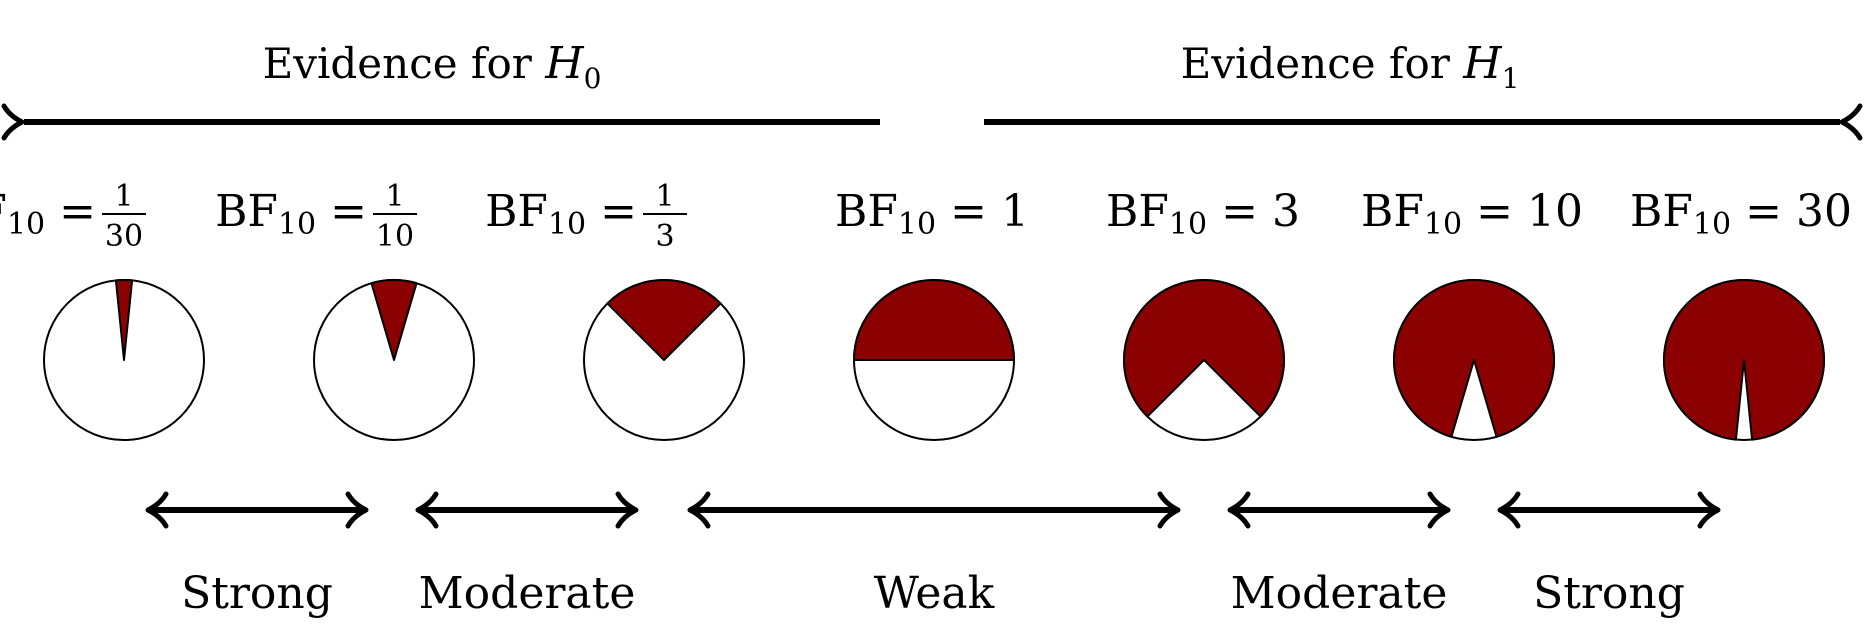  I want to click on header-h0: Evidence for H0, so click(432, 66).